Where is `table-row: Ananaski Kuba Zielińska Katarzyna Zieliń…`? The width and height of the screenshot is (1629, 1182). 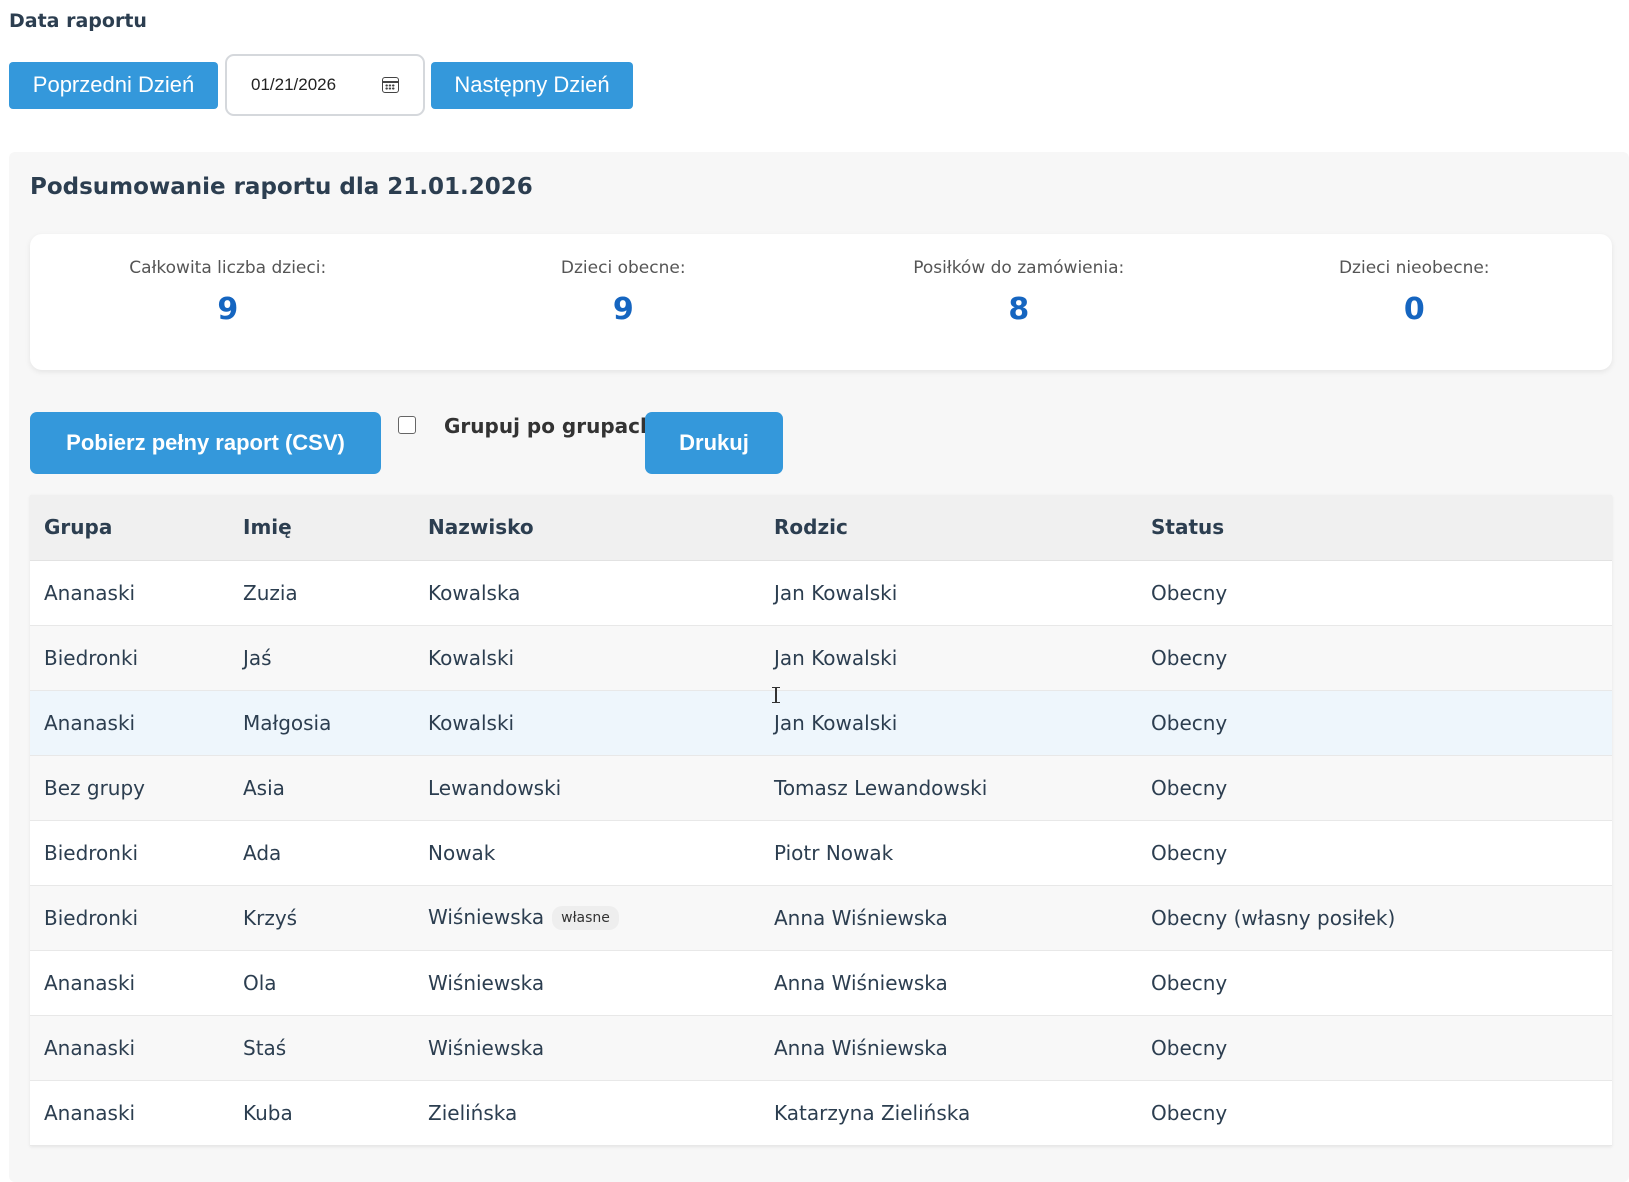
table-row: Ananaski Kuba Zielińska Katarzyna Zieliń… is located at coordinates (821, 1113).